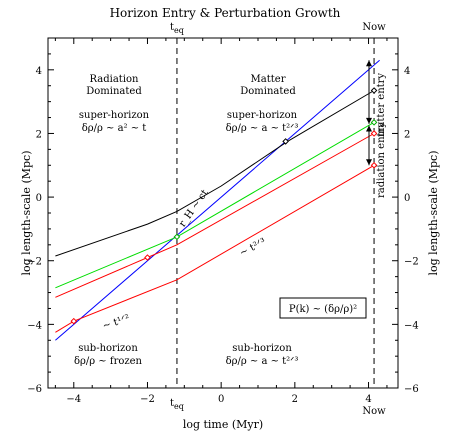 The height and width of the screenshot is (436, 450). What do you see at coordinates (262, 361) in the screenshot?
I see `sub-horizon-mat-formula: δρ/ρ ~ a ~ t²ᐟ³` at bounding box center [262, 361].